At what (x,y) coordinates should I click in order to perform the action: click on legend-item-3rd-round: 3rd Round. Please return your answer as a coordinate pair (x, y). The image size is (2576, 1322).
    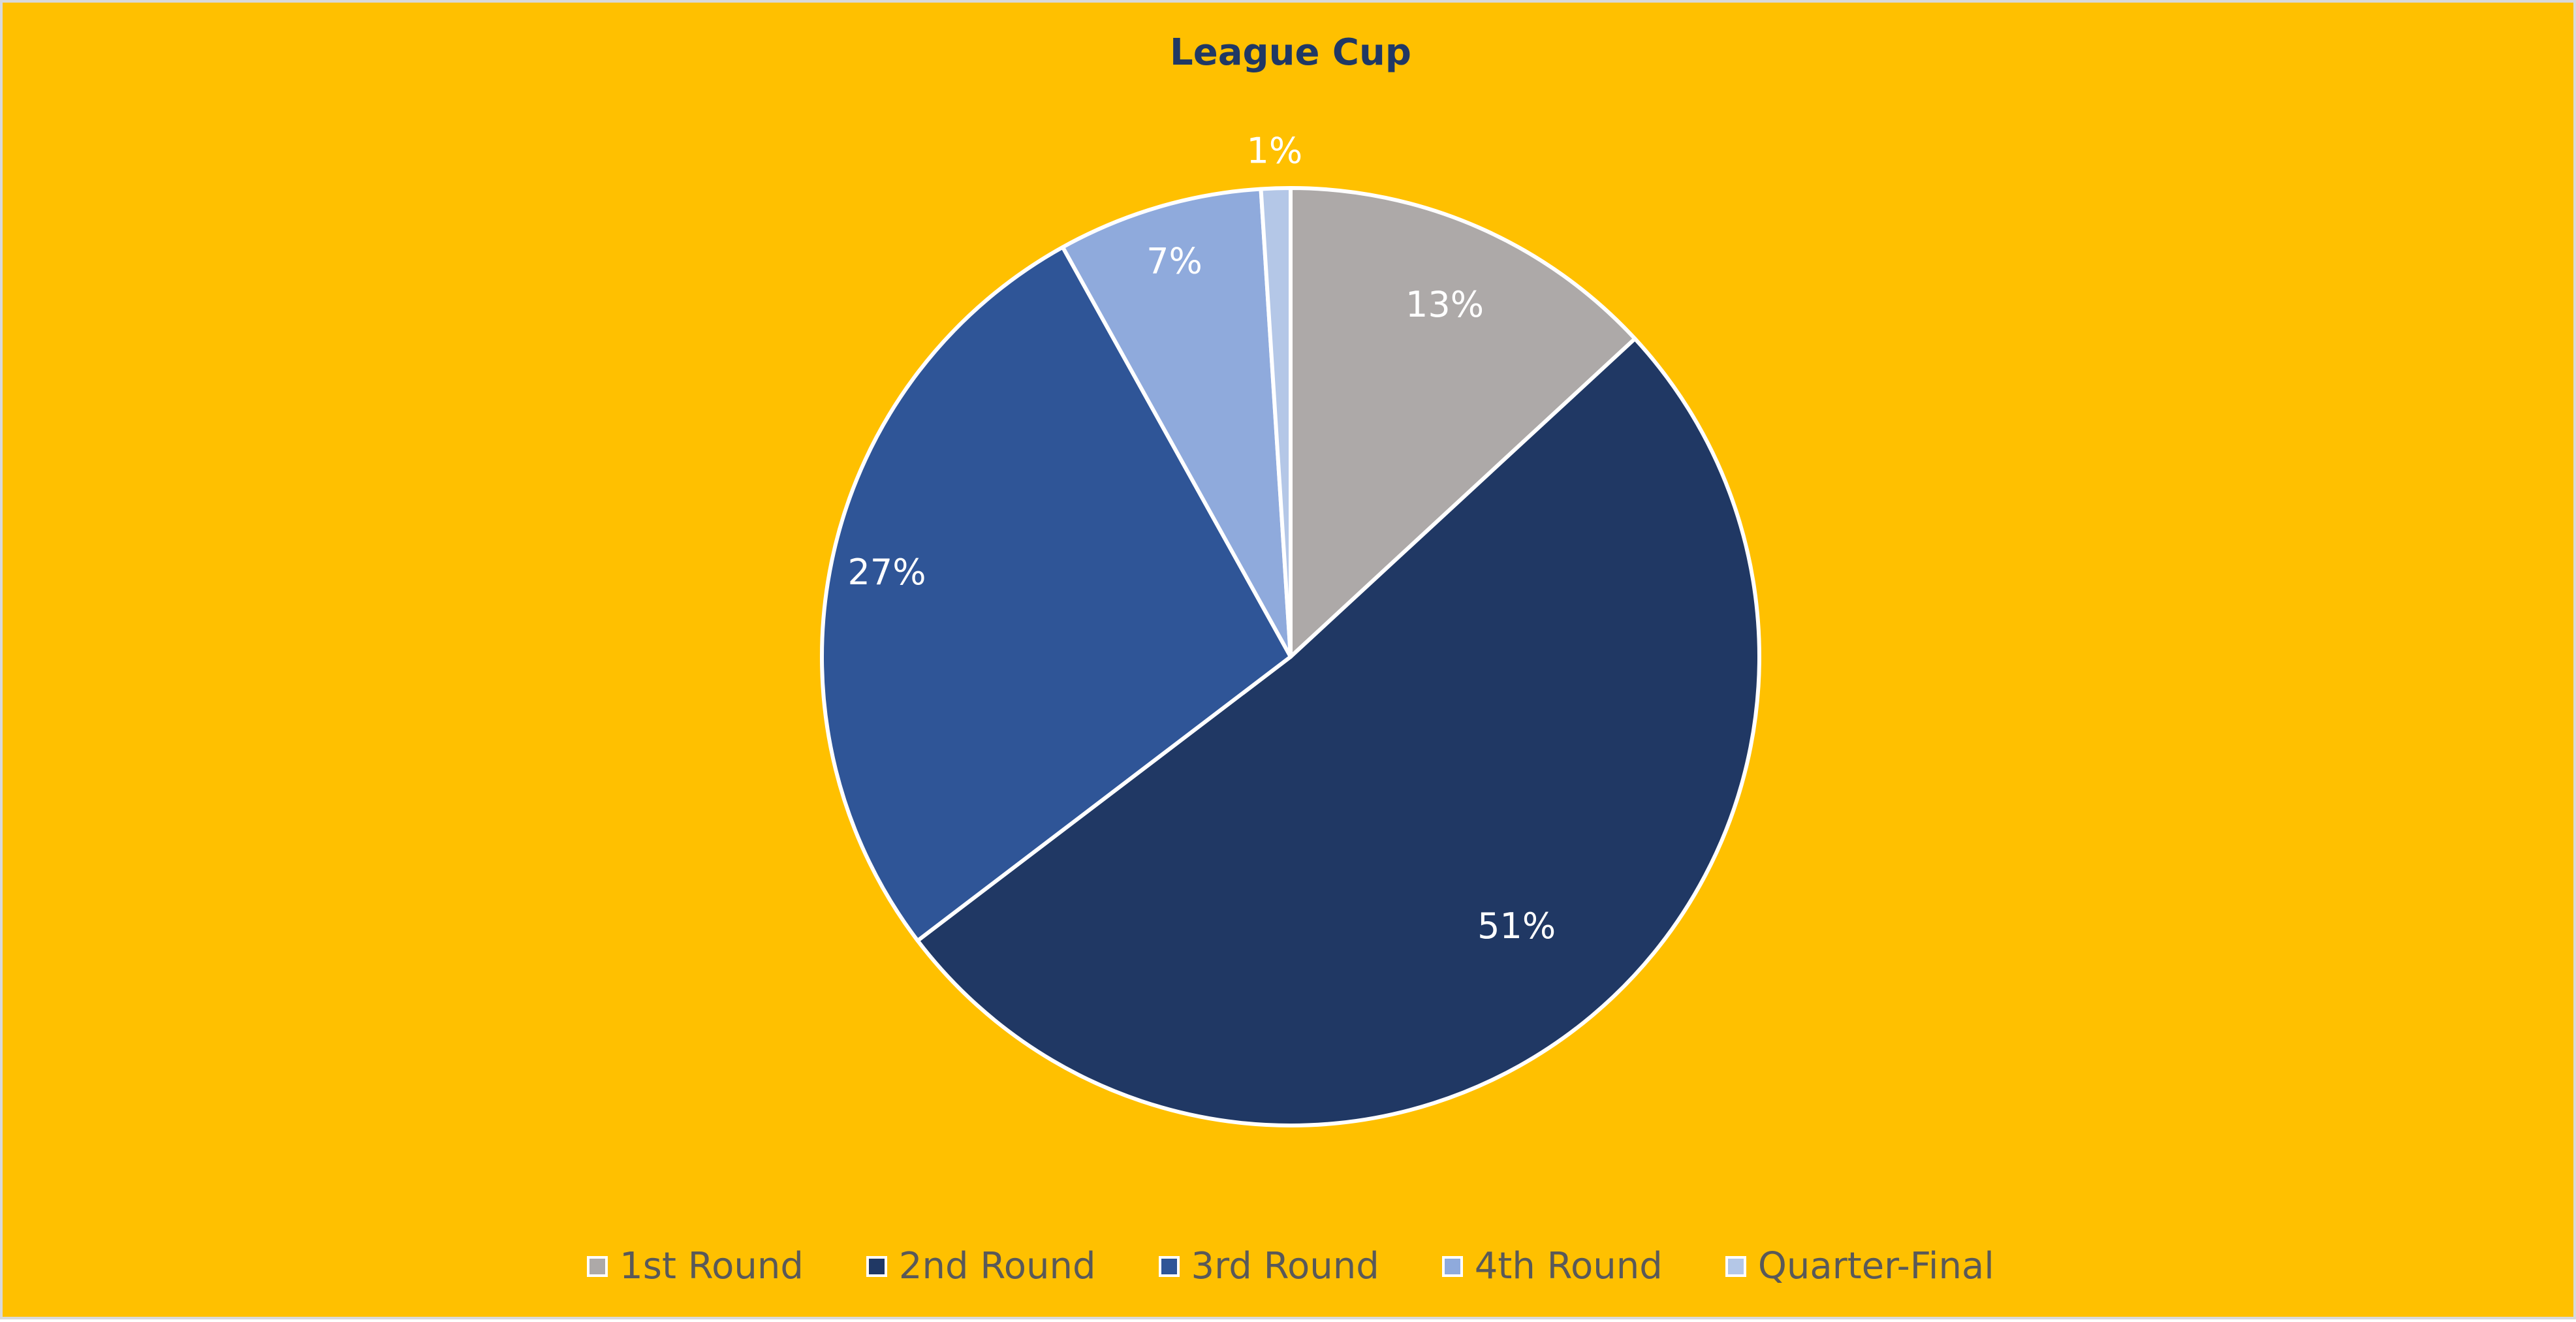
    Looking at the image, I should click on (1268, 1266).